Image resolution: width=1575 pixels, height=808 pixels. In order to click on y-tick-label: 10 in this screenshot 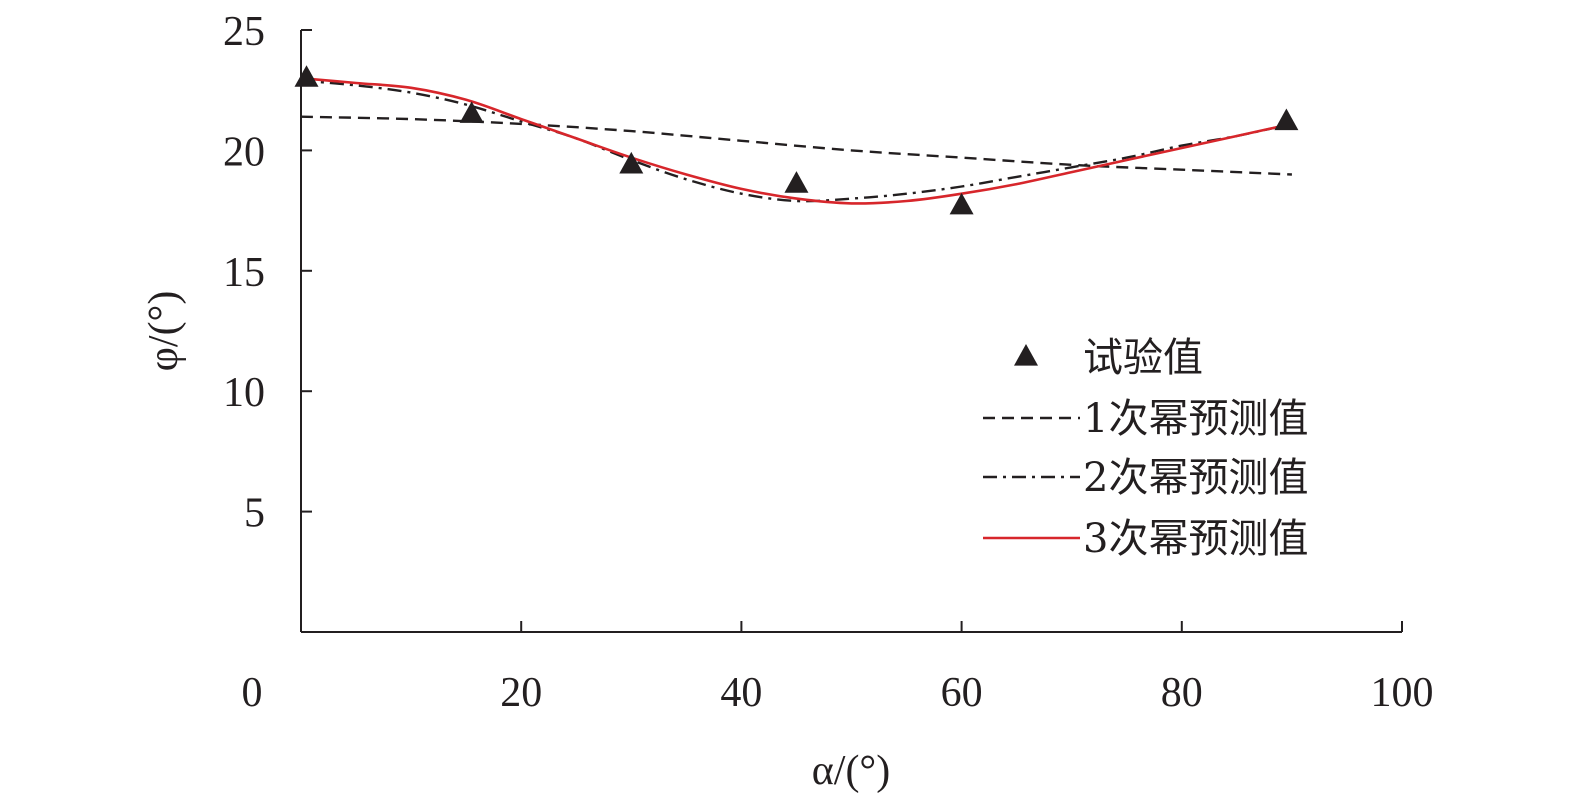, I will do `click(244, 393)`.